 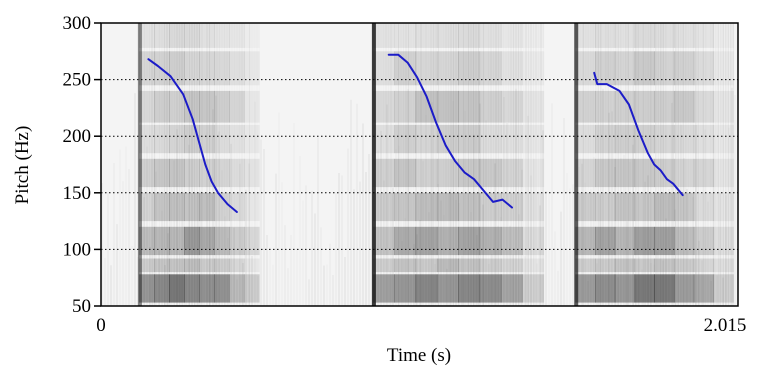 I want to click on spectrogram-onset, so click(x=576, y=164).